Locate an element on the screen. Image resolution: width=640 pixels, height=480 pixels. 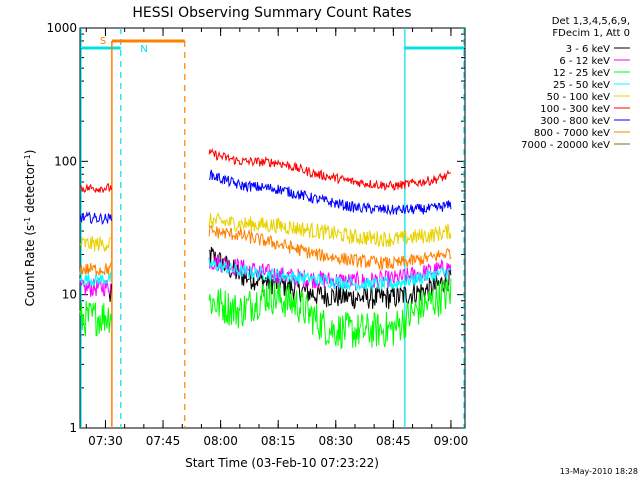
chart-title: HESSI Observing Summary Count Rates is located at coordinates (271, 13).